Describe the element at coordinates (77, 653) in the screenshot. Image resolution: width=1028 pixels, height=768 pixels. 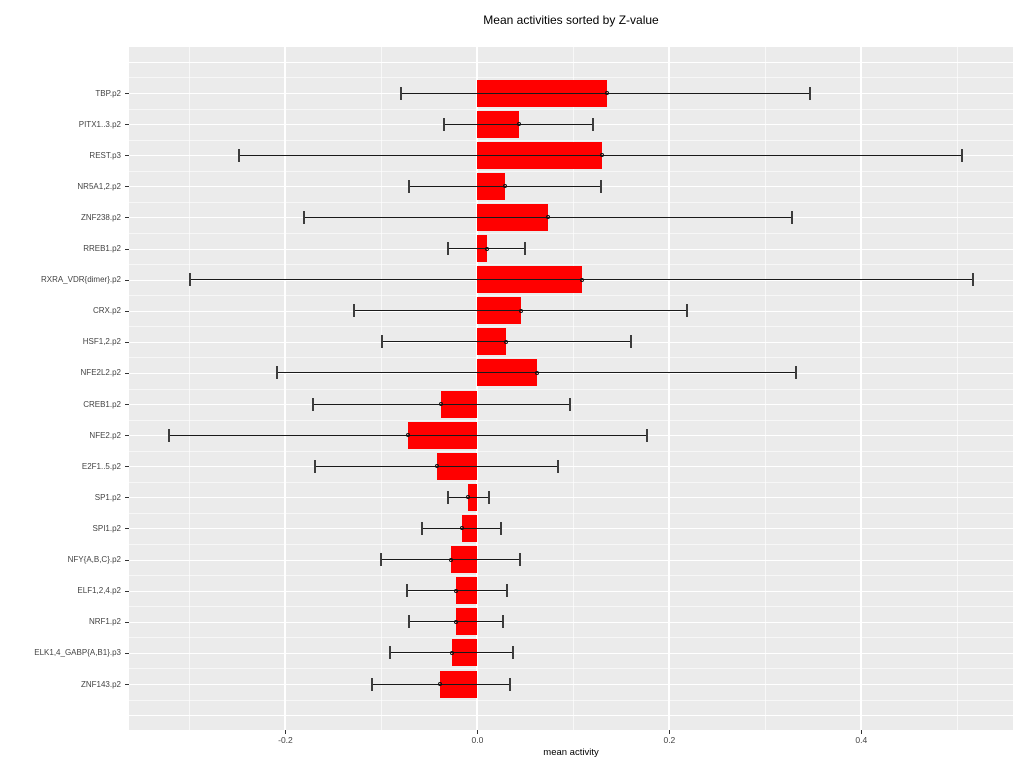
I see `y-axis-label: ELK1,4_GABP{A,B1}.p3` at that location.